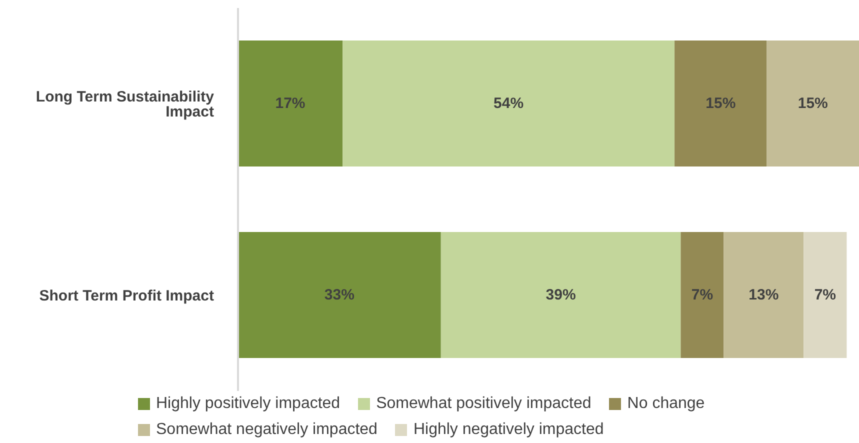 The image size is (859, 443). What do you see at coordinates (508, 430) in the screenshot?
I see `legend-label: Highly negatively impacted` at bounding box center [508, 430].